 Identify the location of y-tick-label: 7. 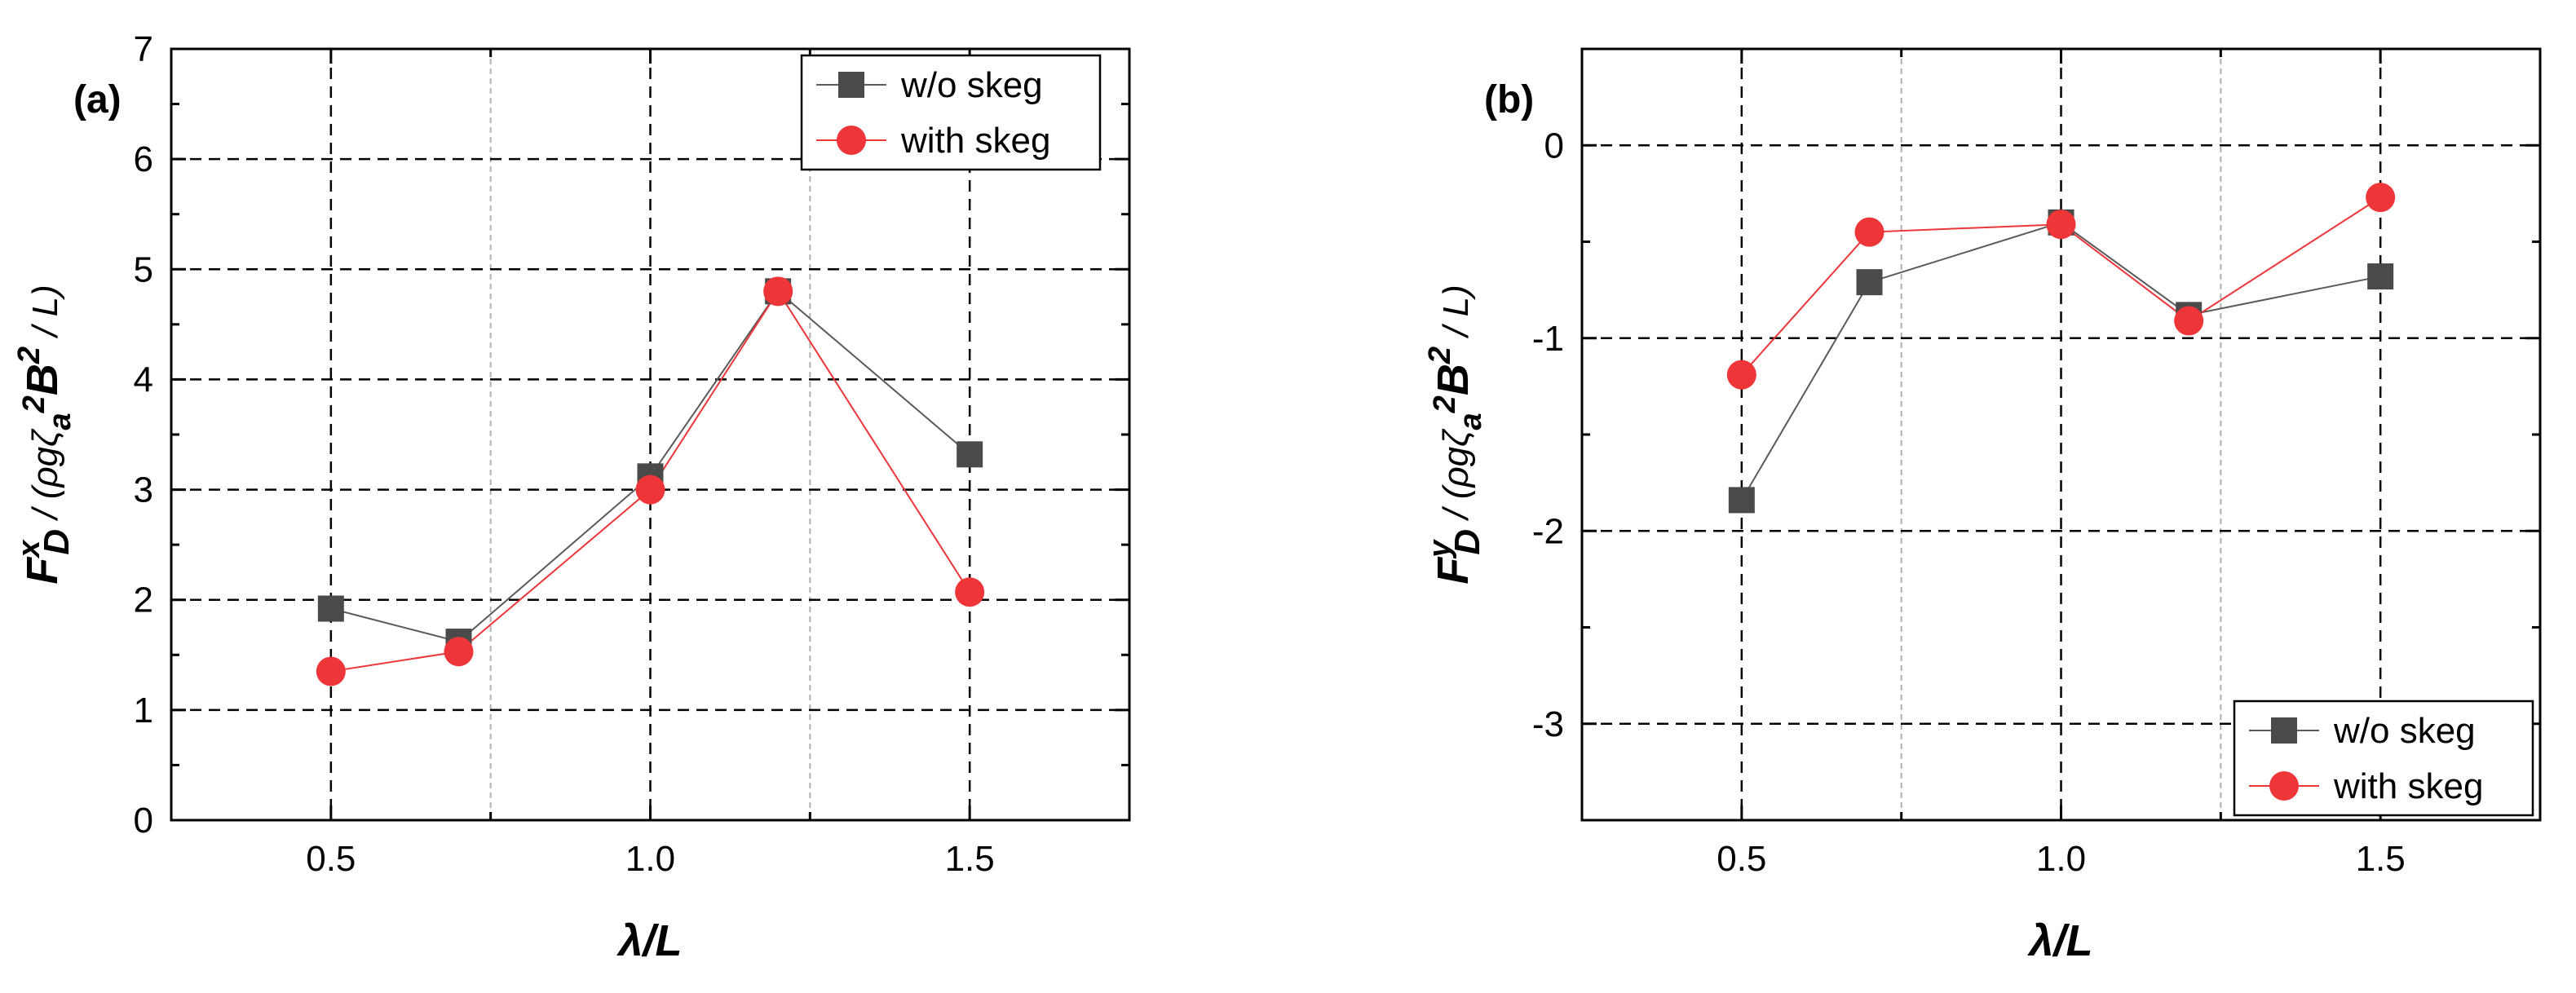
(143, 49).